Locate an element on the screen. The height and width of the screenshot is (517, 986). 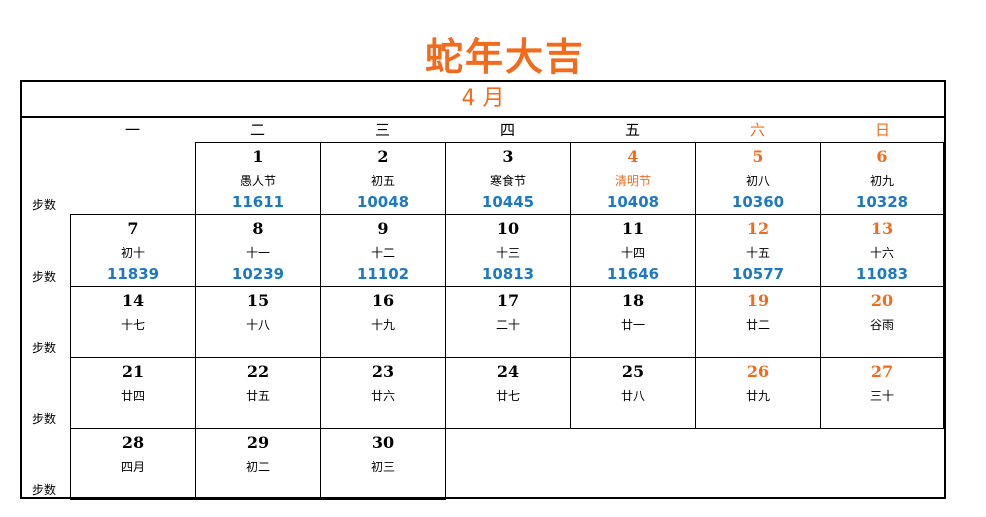
lunar-date: 十四 is located at coordinates (632, 253).